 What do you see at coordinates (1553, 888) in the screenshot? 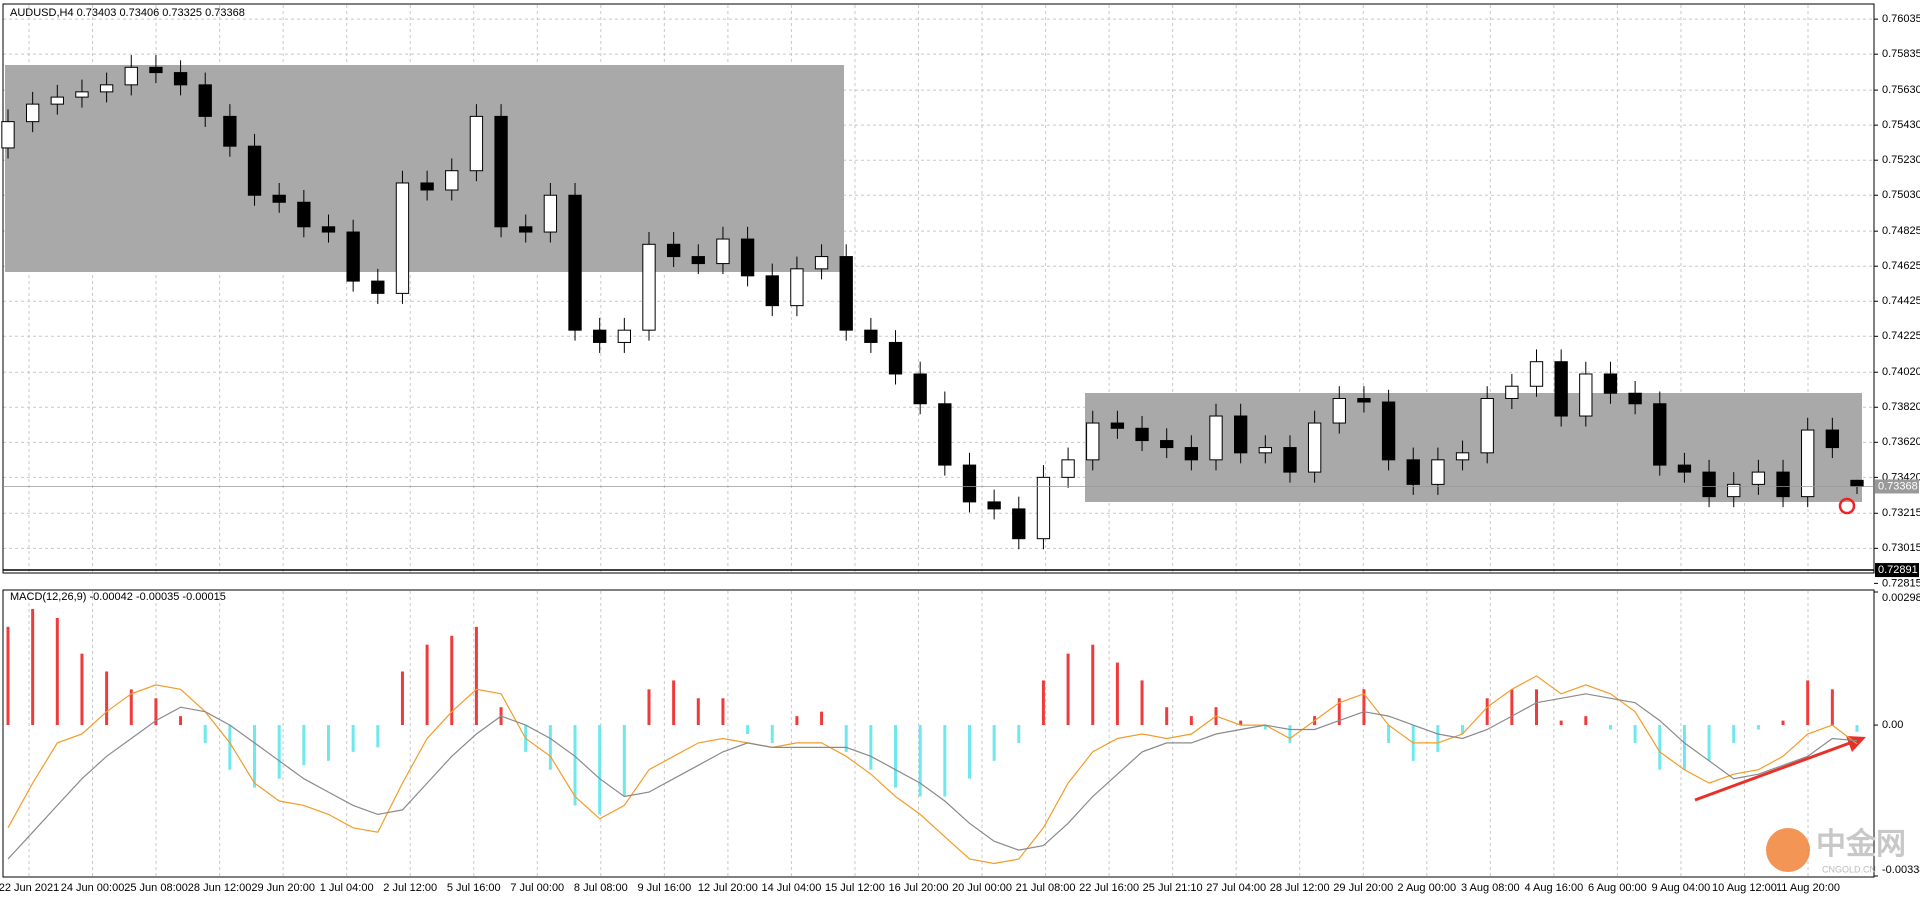
I see `x-tick-label: 4 Aug 16:00` at bounding box center [1553, 888].